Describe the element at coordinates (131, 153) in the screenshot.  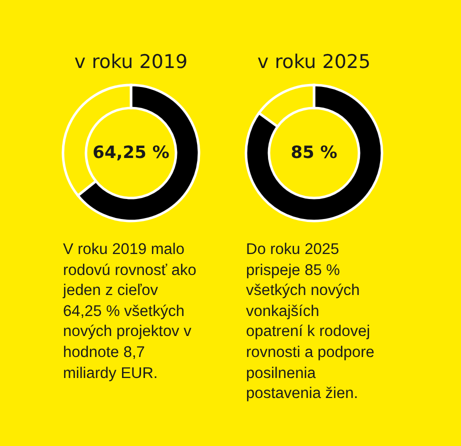
I see `text: 64,25 %` at that location.